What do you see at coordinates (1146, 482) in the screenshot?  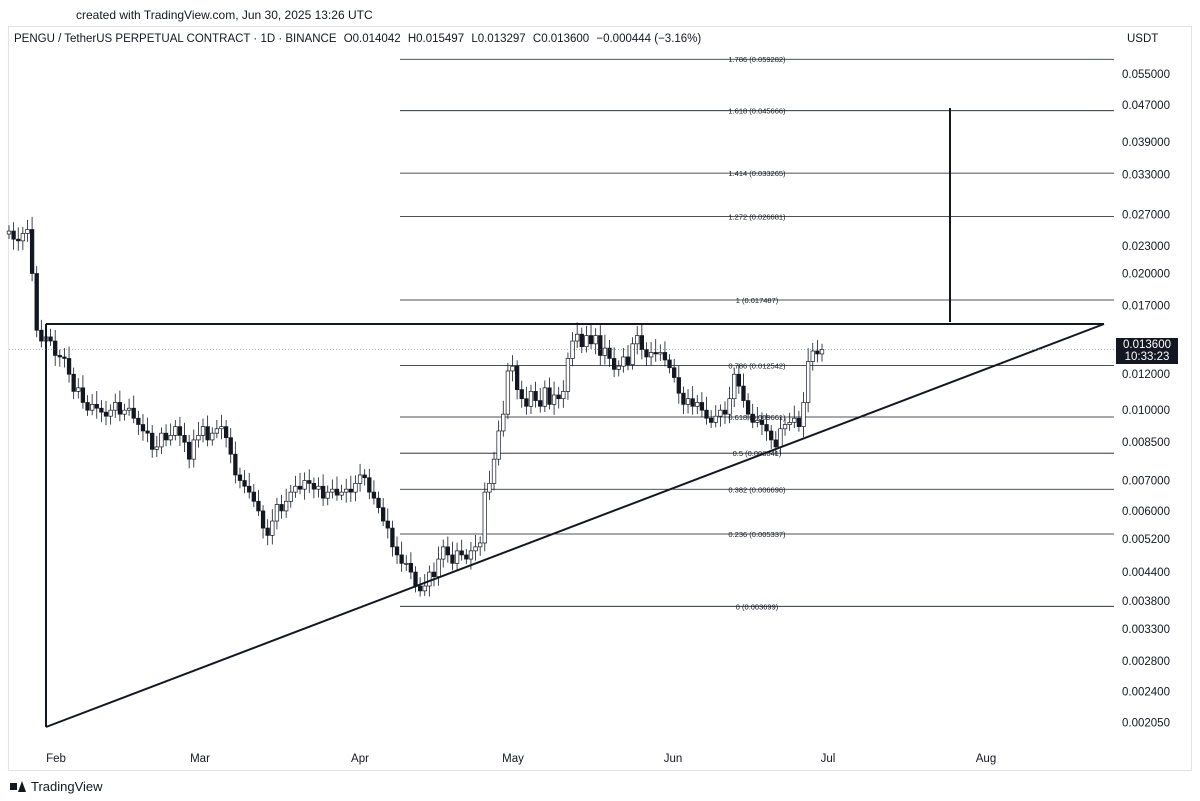 I see `price-axis-label: 0.007000` at bounding box center [1146, 482].